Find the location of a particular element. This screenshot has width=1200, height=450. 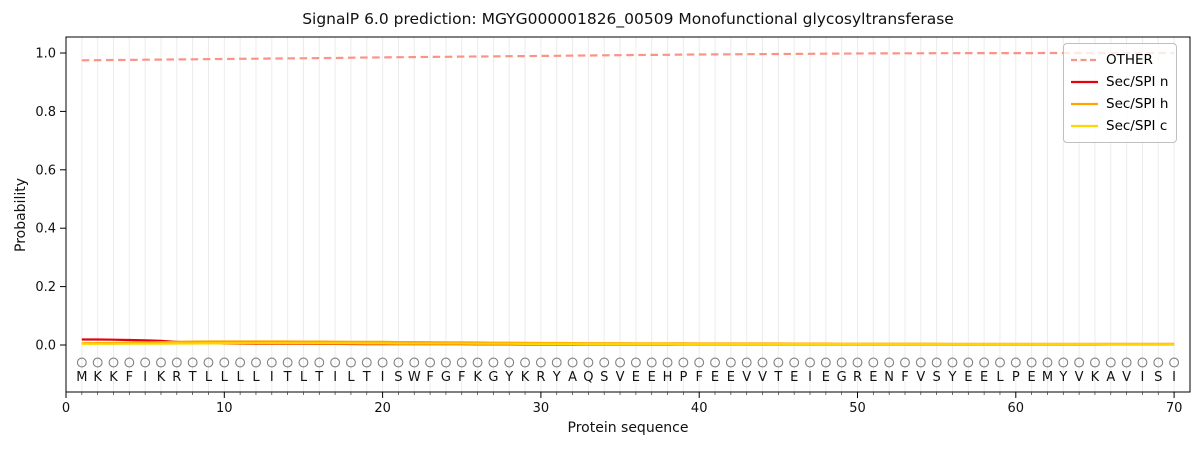

legend-label-sec-spi-c: Sec/SPI c is located at coordinates (1137, 126).